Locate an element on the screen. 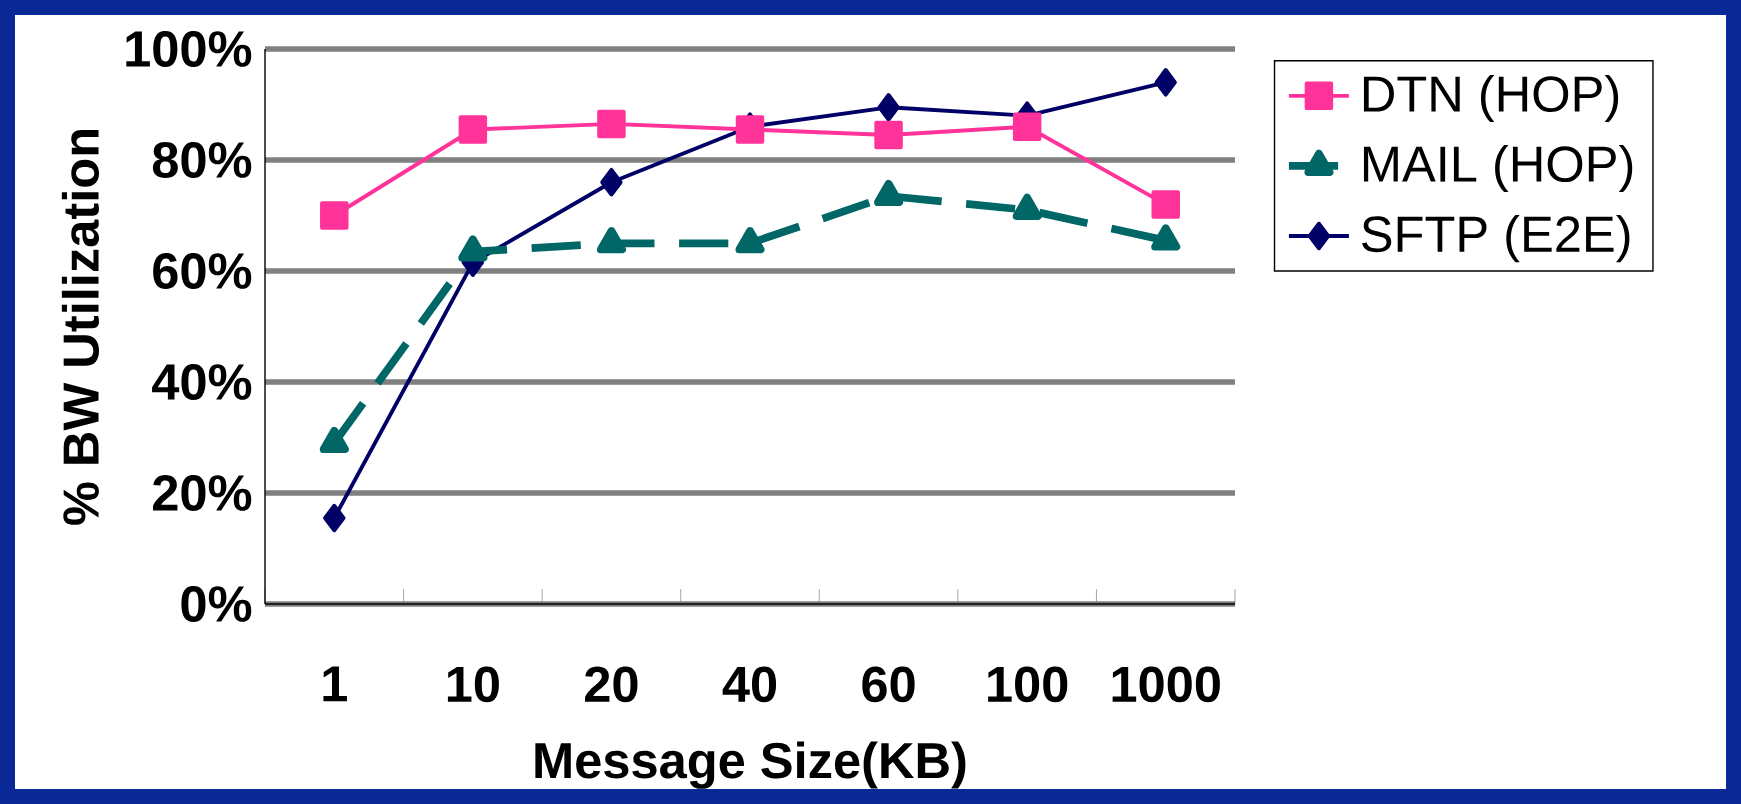 The image size is (1741, 804). x-tick-label: 60 is located at coordinates (888, 684).